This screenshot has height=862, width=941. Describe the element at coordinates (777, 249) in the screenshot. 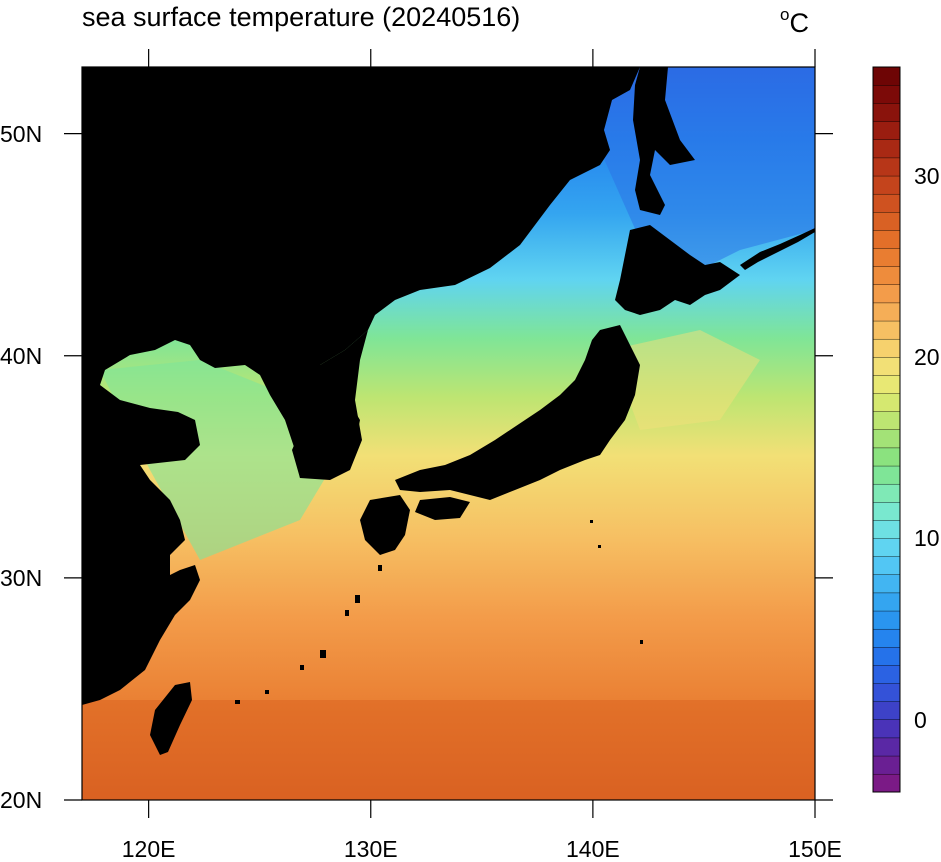

I see `kuril-islands-land` at that location.